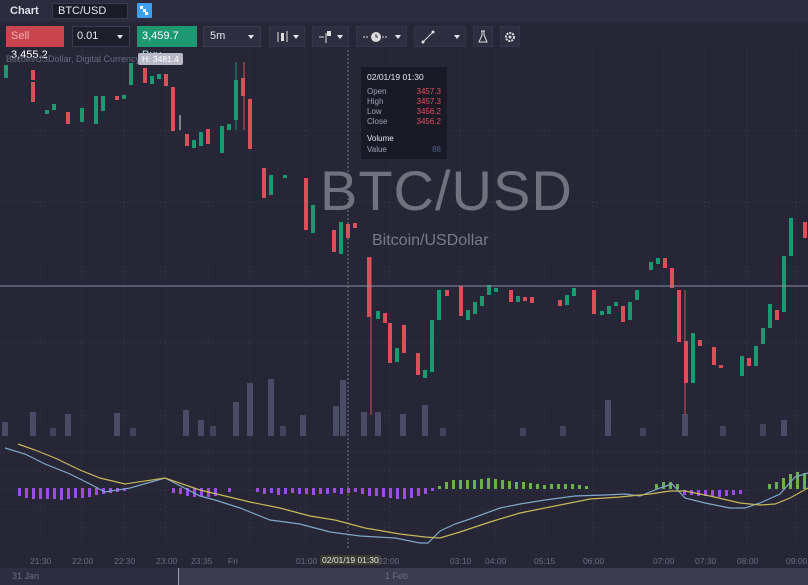 This screenshot has width=808, height=585. I want to click on sell-price: 3,455.2, so click(29, 55).